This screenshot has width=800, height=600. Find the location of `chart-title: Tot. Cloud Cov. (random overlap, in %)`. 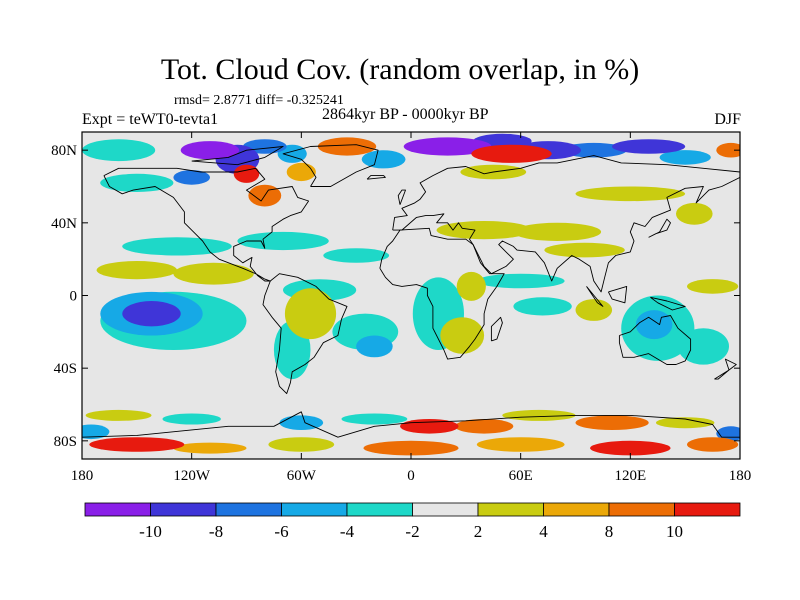

chart-title: Tot. Cloud Cov. (random overlap, in %) is located at coordinates (400, 69).